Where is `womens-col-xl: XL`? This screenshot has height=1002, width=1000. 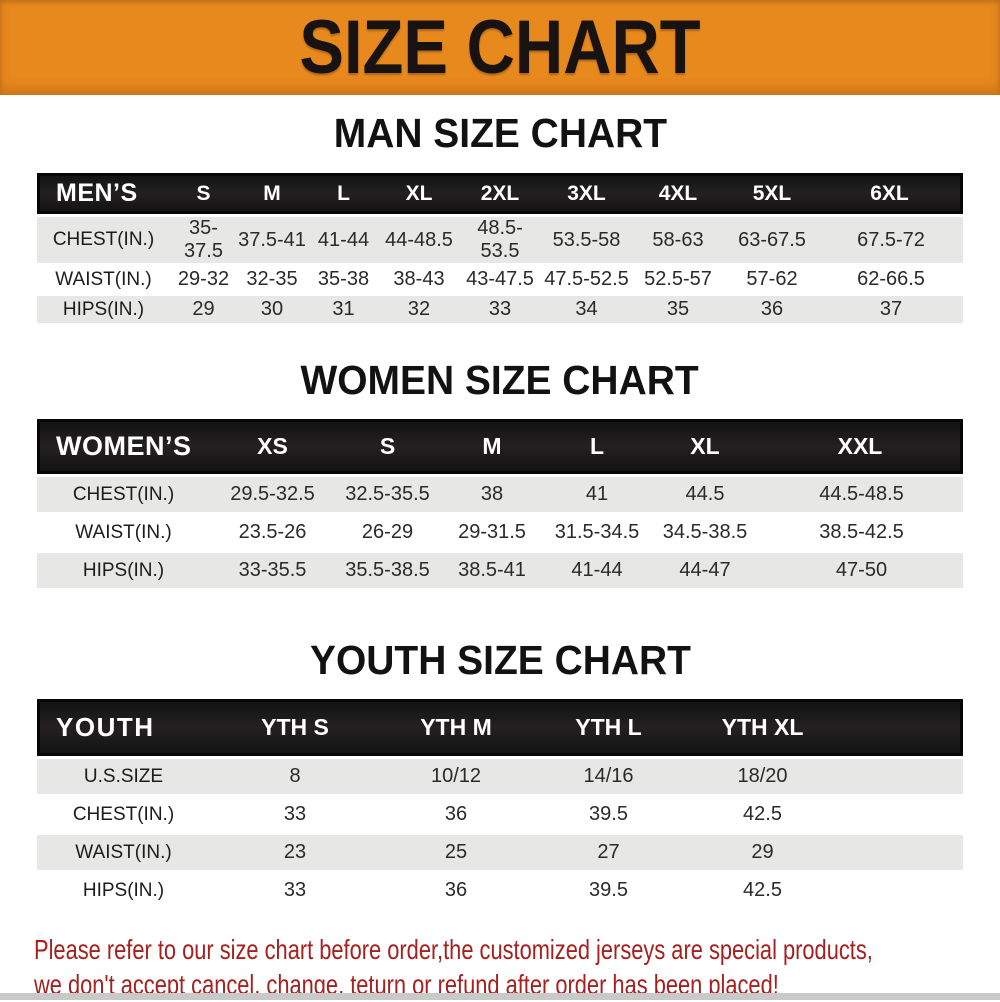
womens-col-xl: XL is located at coordinates (705, 446).